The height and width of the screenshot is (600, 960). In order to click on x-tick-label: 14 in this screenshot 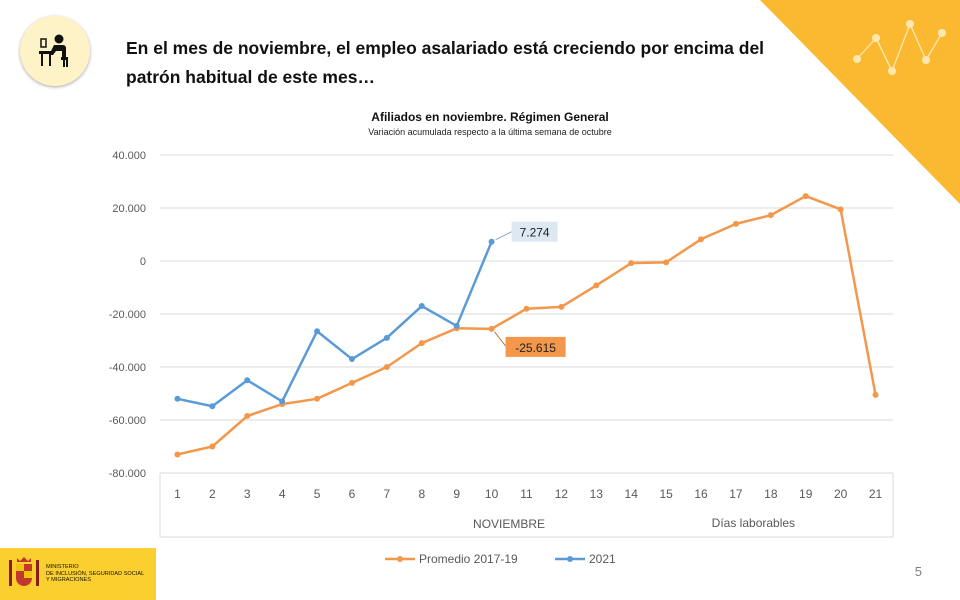, I will do `click(632, 494)`.